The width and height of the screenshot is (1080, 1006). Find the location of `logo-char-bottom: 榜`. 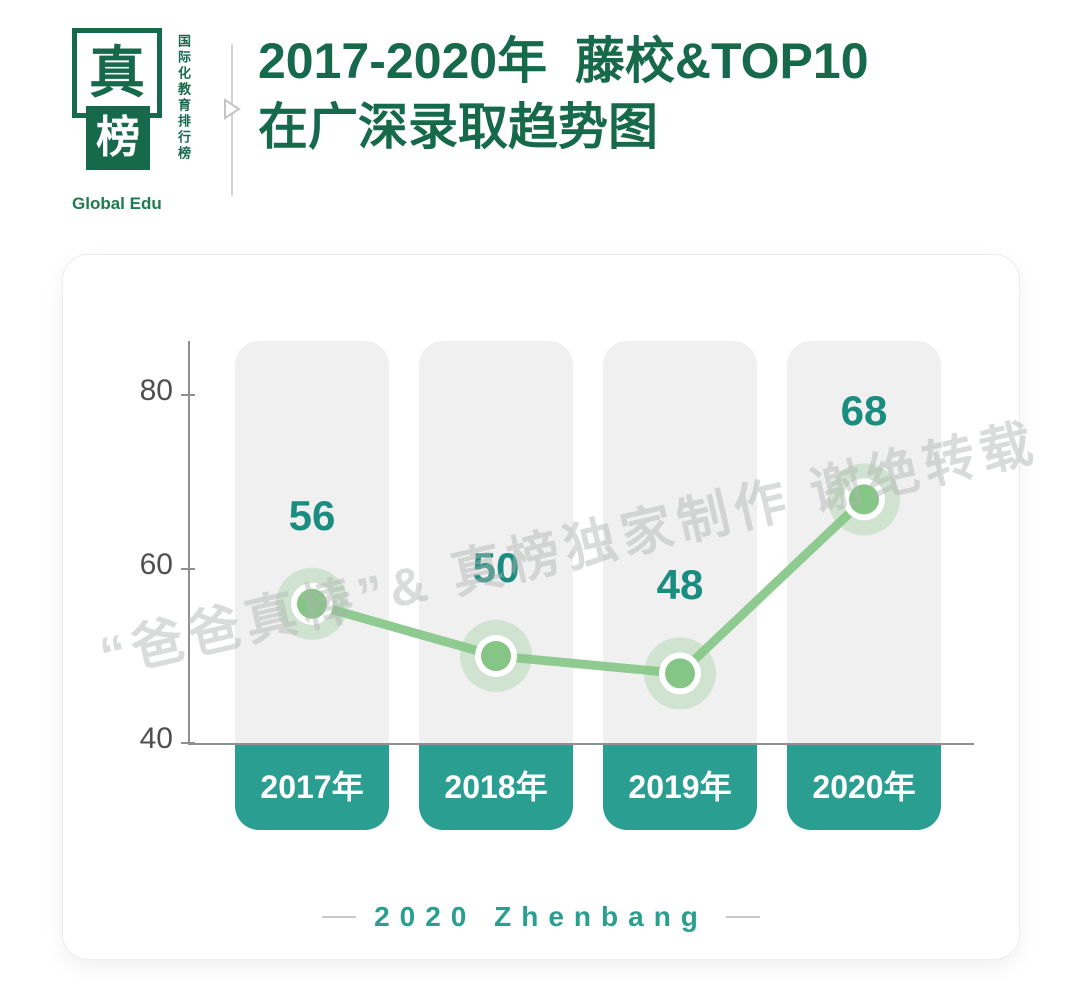

logo-char-bottom: 榜 is located at coordinates (118, 137).